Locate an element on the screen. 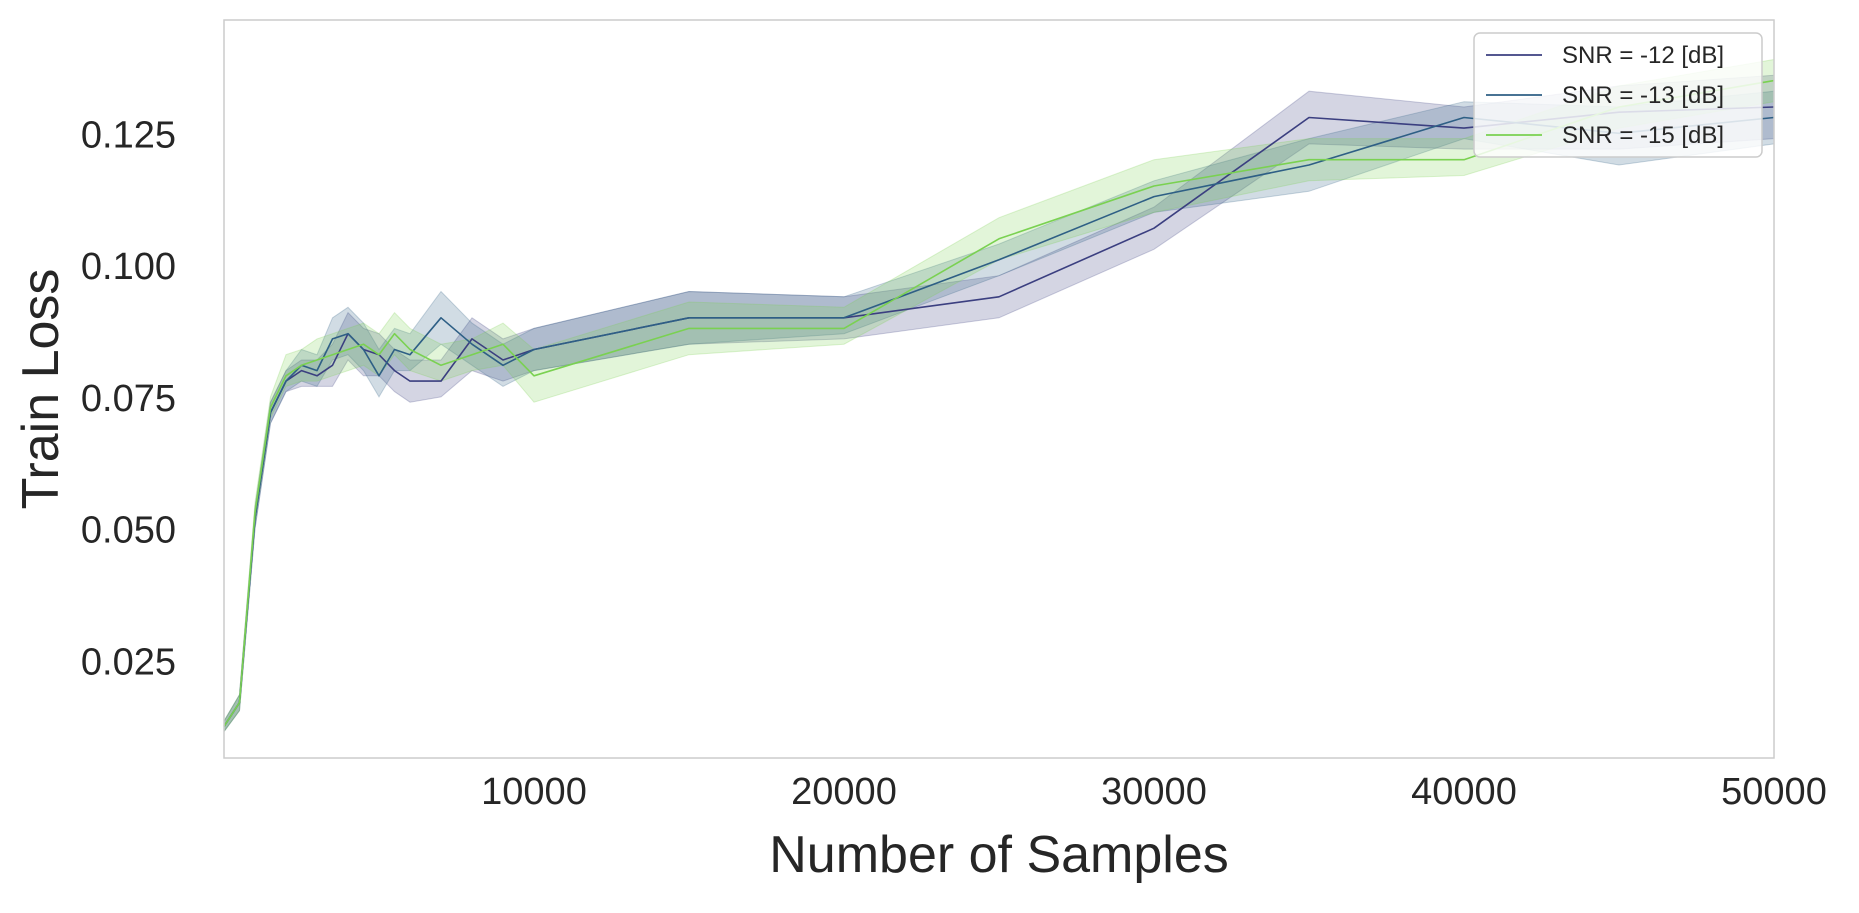  y-axis-label: Train Loss is located at coordinates (41, 389).